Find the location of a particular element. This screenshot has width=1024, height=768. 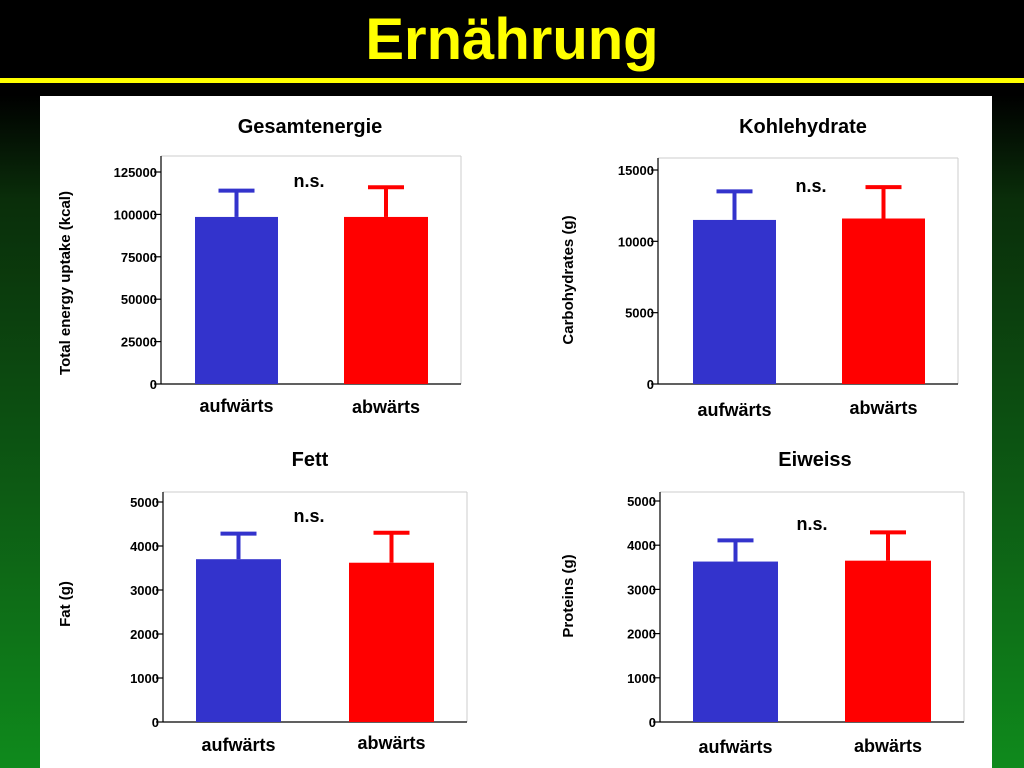

title-underline is located at coordinates (512, 80).